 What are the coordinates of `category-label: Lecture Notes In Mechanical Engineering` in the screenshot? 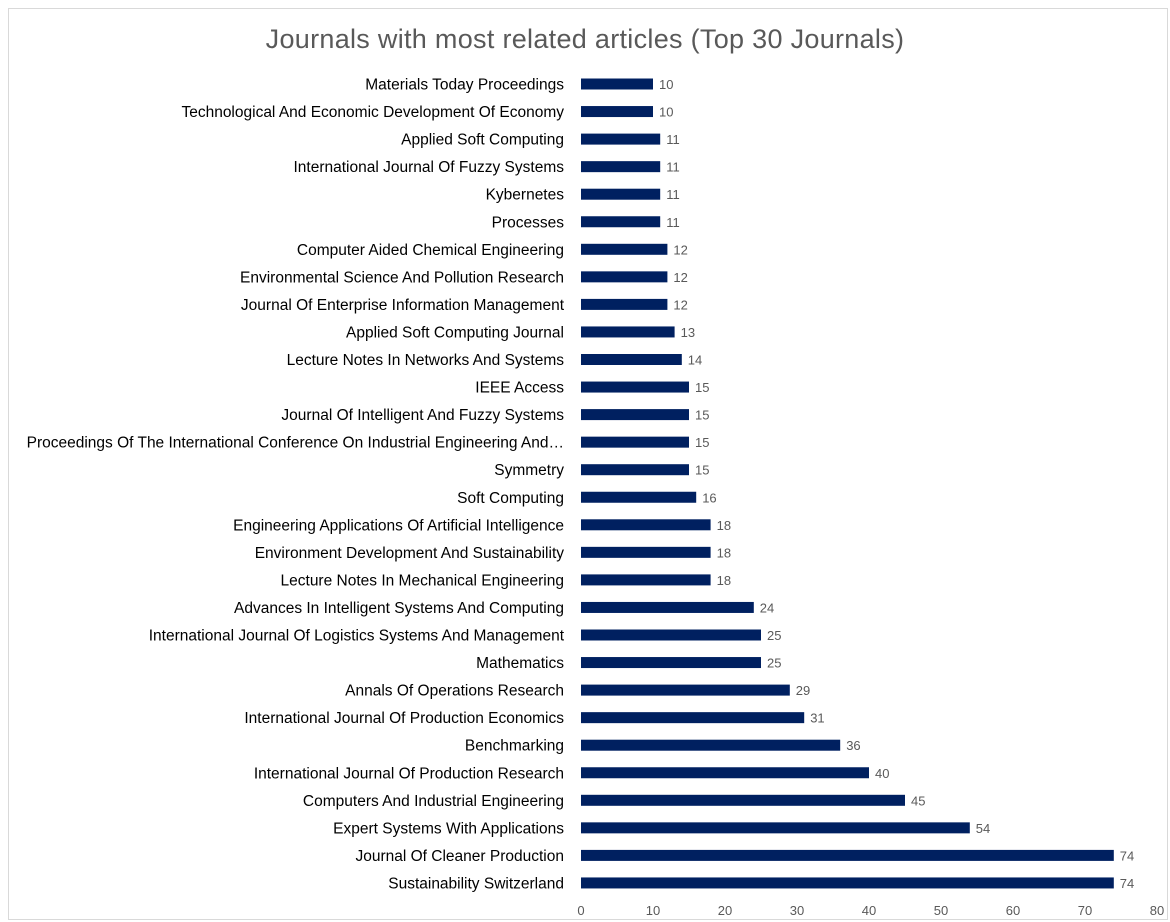 It's located at (422, 580).